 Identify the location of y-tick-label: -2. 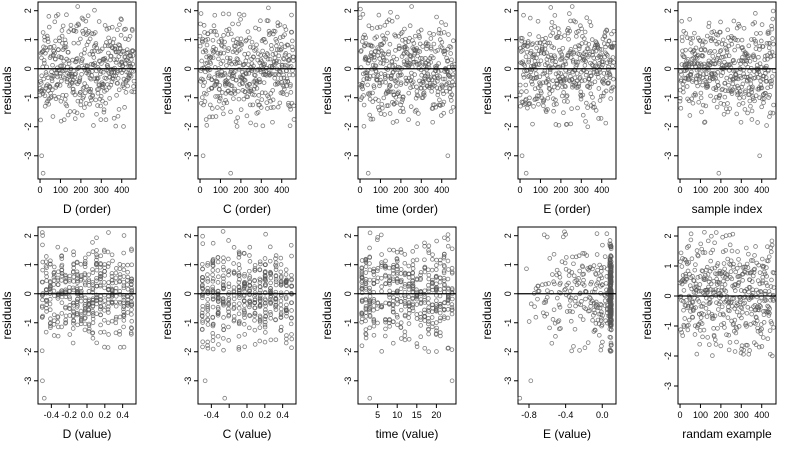
(188, 352).